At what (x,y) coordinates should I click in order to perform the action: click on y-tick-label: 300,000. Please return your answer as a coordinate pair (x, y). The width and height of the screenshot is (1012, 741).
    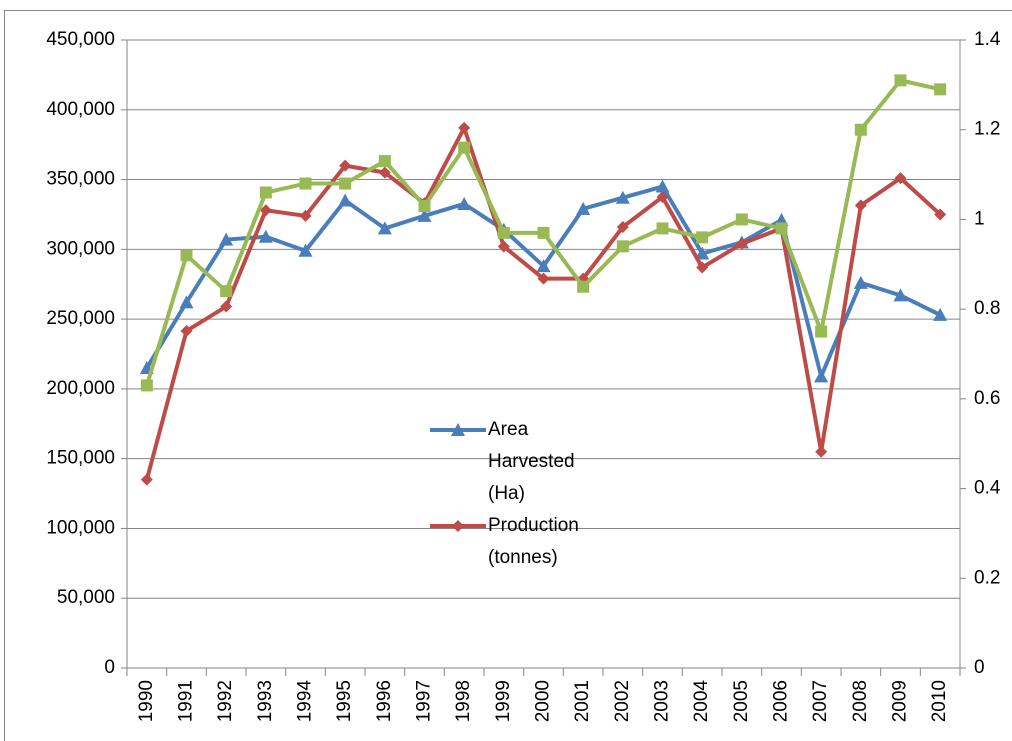
    Looking at the image, I should click on (80, 248).